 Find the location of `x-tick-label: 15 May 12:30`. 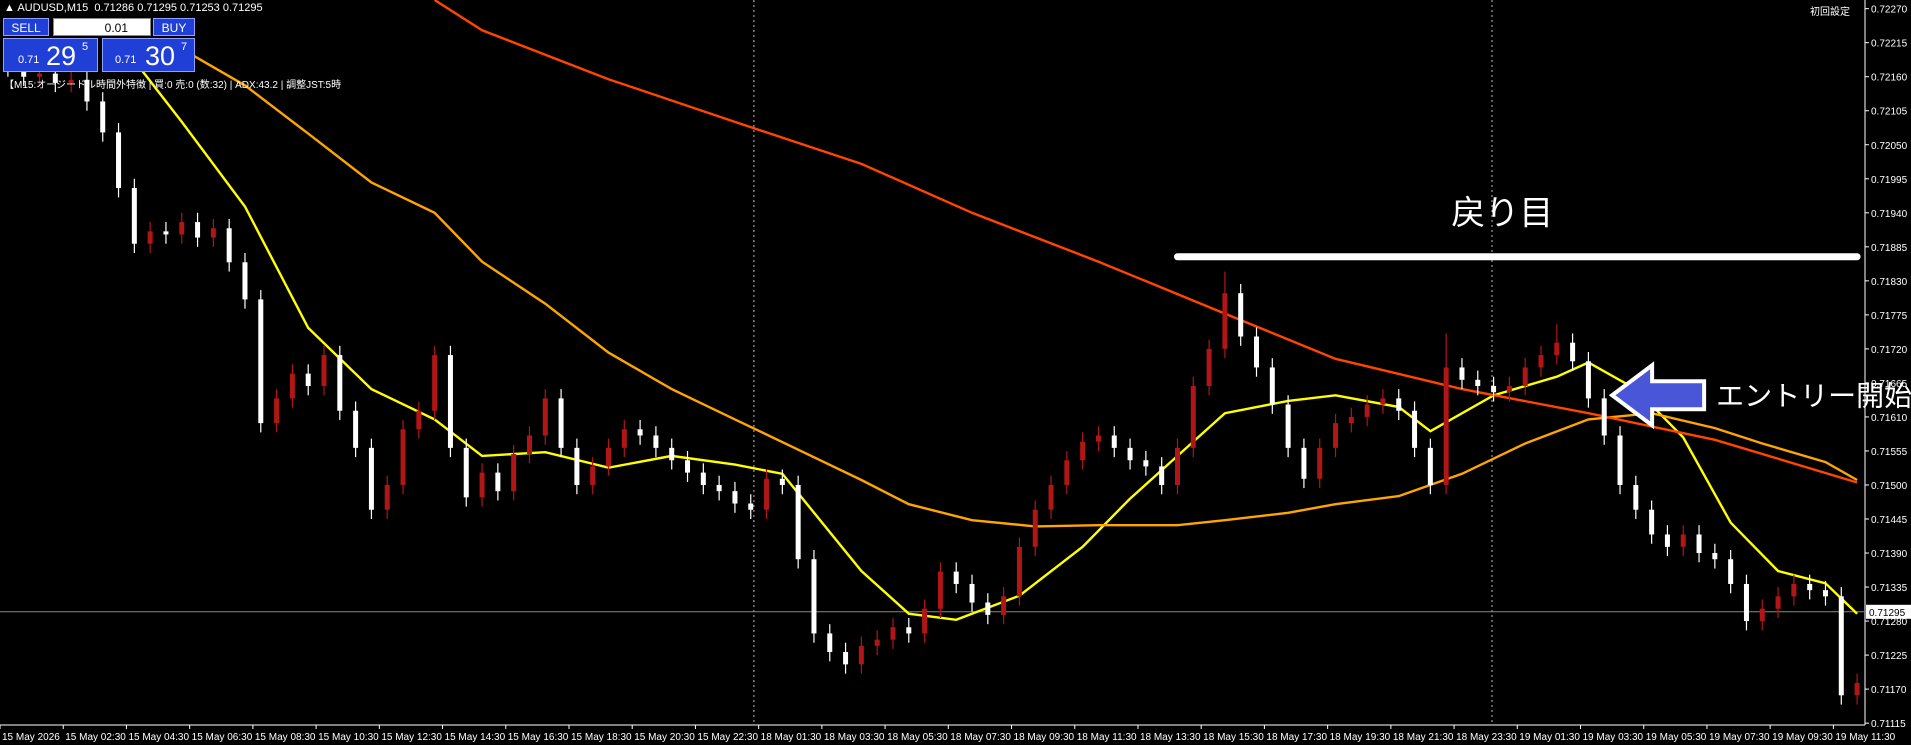

x-tick-label: 15 May 12:30 is located at coordinates (411, 737).